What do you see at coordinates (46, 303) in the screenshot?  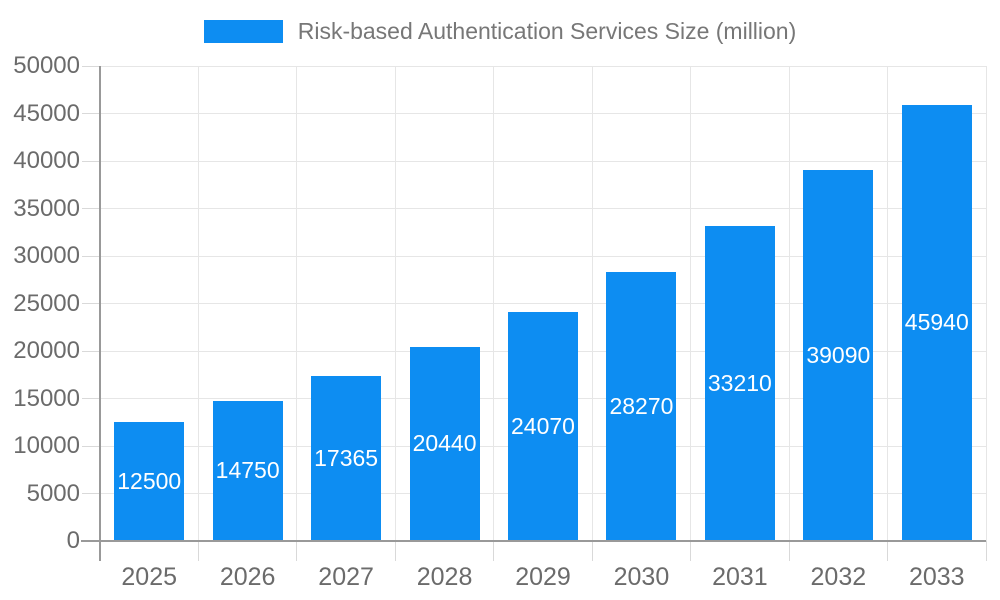 I see `y-axis-tick-label: 25000` at bounding box center [46, 303].